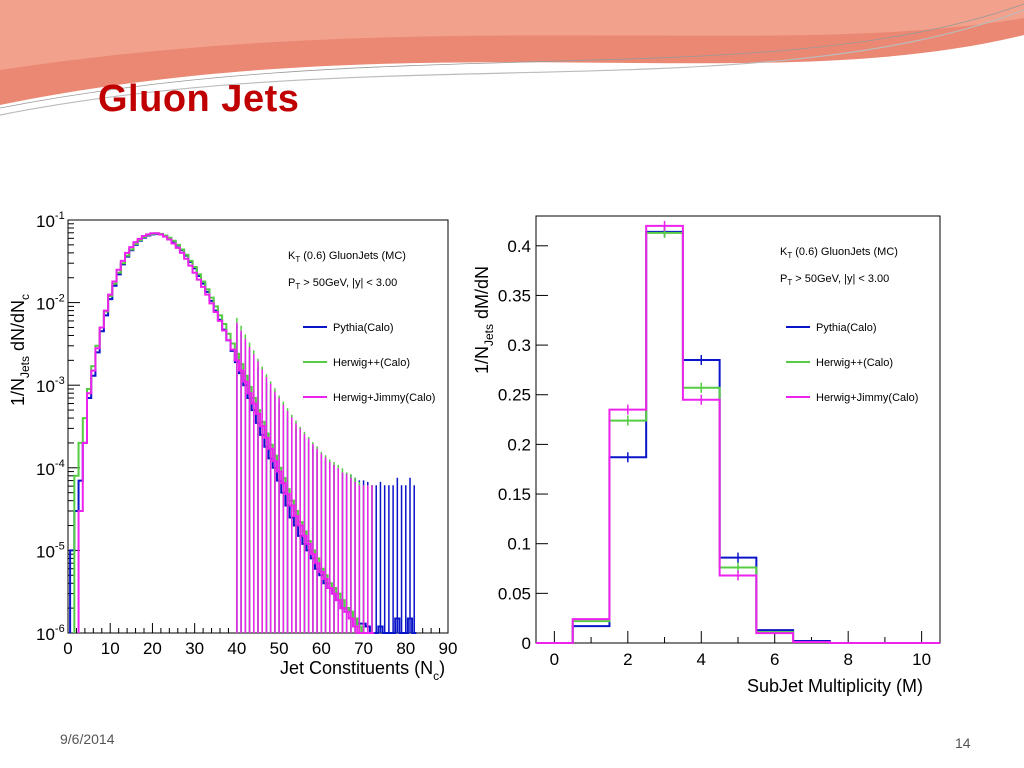  Describe the element at coordinates (199, 99) in the screenshot. I see `slide-title: Gluon Jets` at that location.